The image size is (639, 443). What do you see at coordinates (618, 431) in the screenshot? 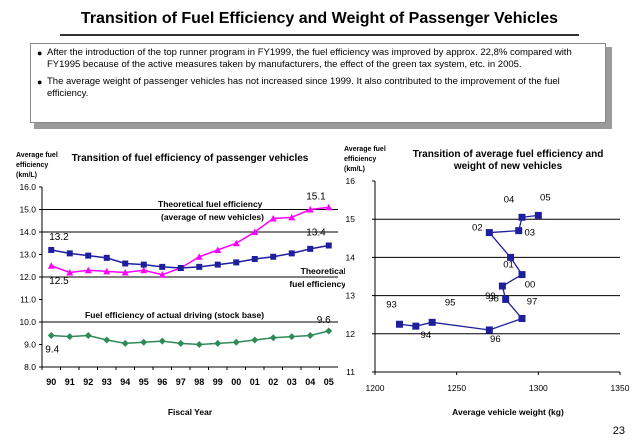
I see `page-number: 23` at bounding box center [618, 431].